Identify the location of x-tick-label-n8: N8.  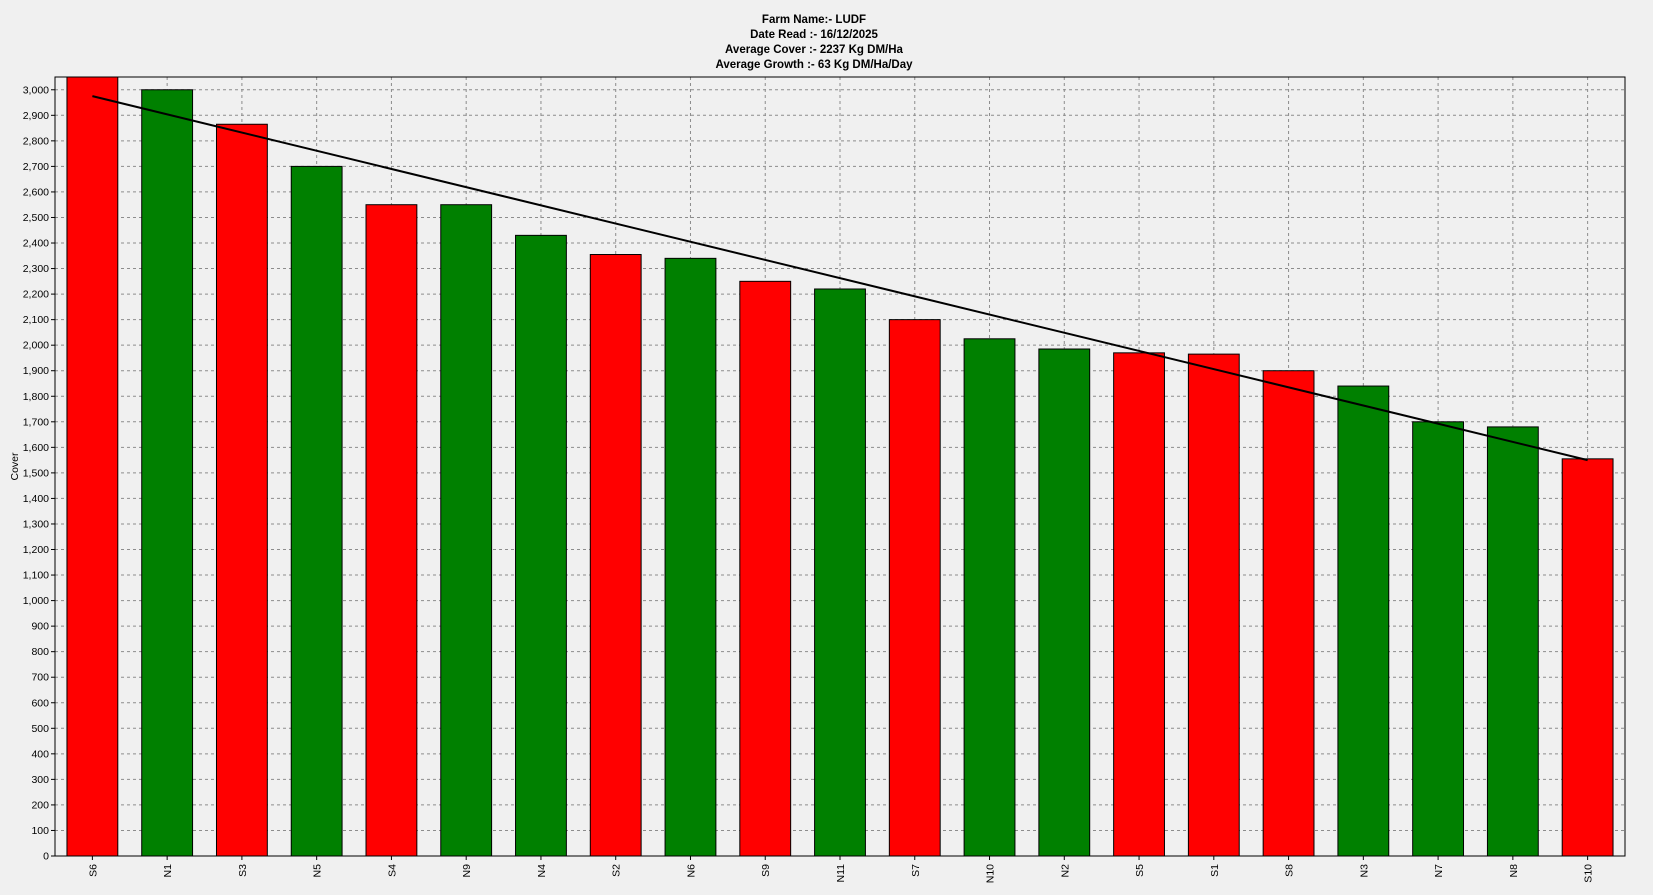
(1514, 871).